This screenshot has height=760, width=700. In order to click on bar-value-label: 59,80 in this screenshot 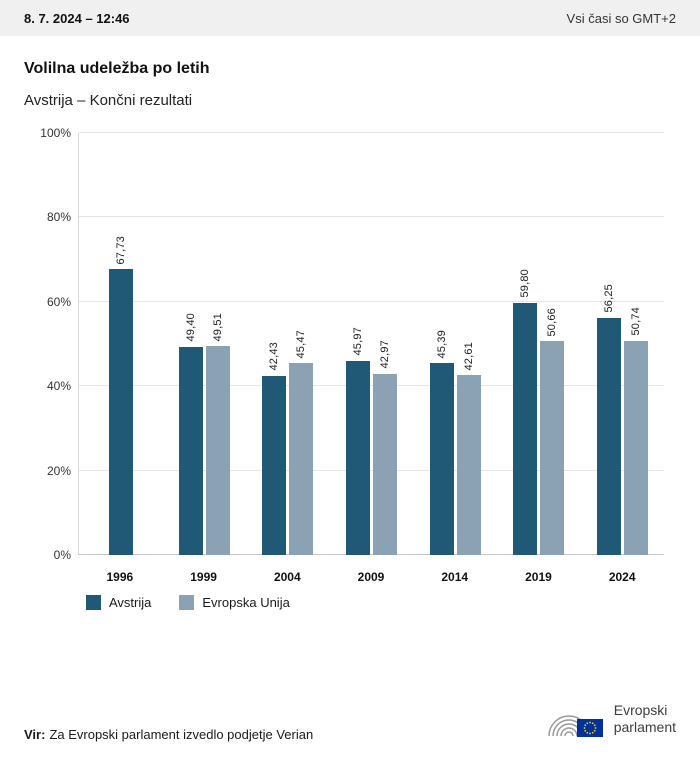, I will do `click(525, 283)`.